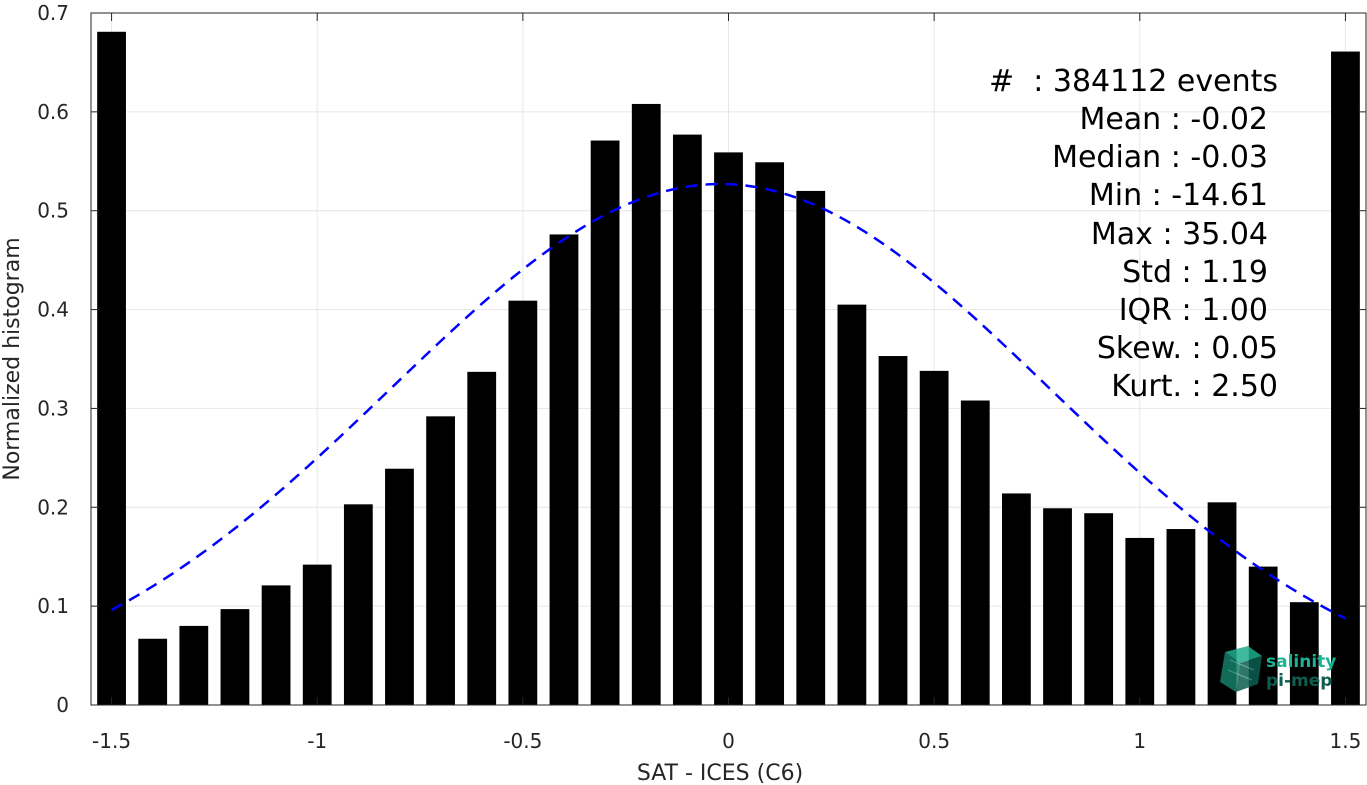  Describe the element at coordinates (1133, 81) in the screenshot. I see `stat-events: # : 384112 events` at that location.